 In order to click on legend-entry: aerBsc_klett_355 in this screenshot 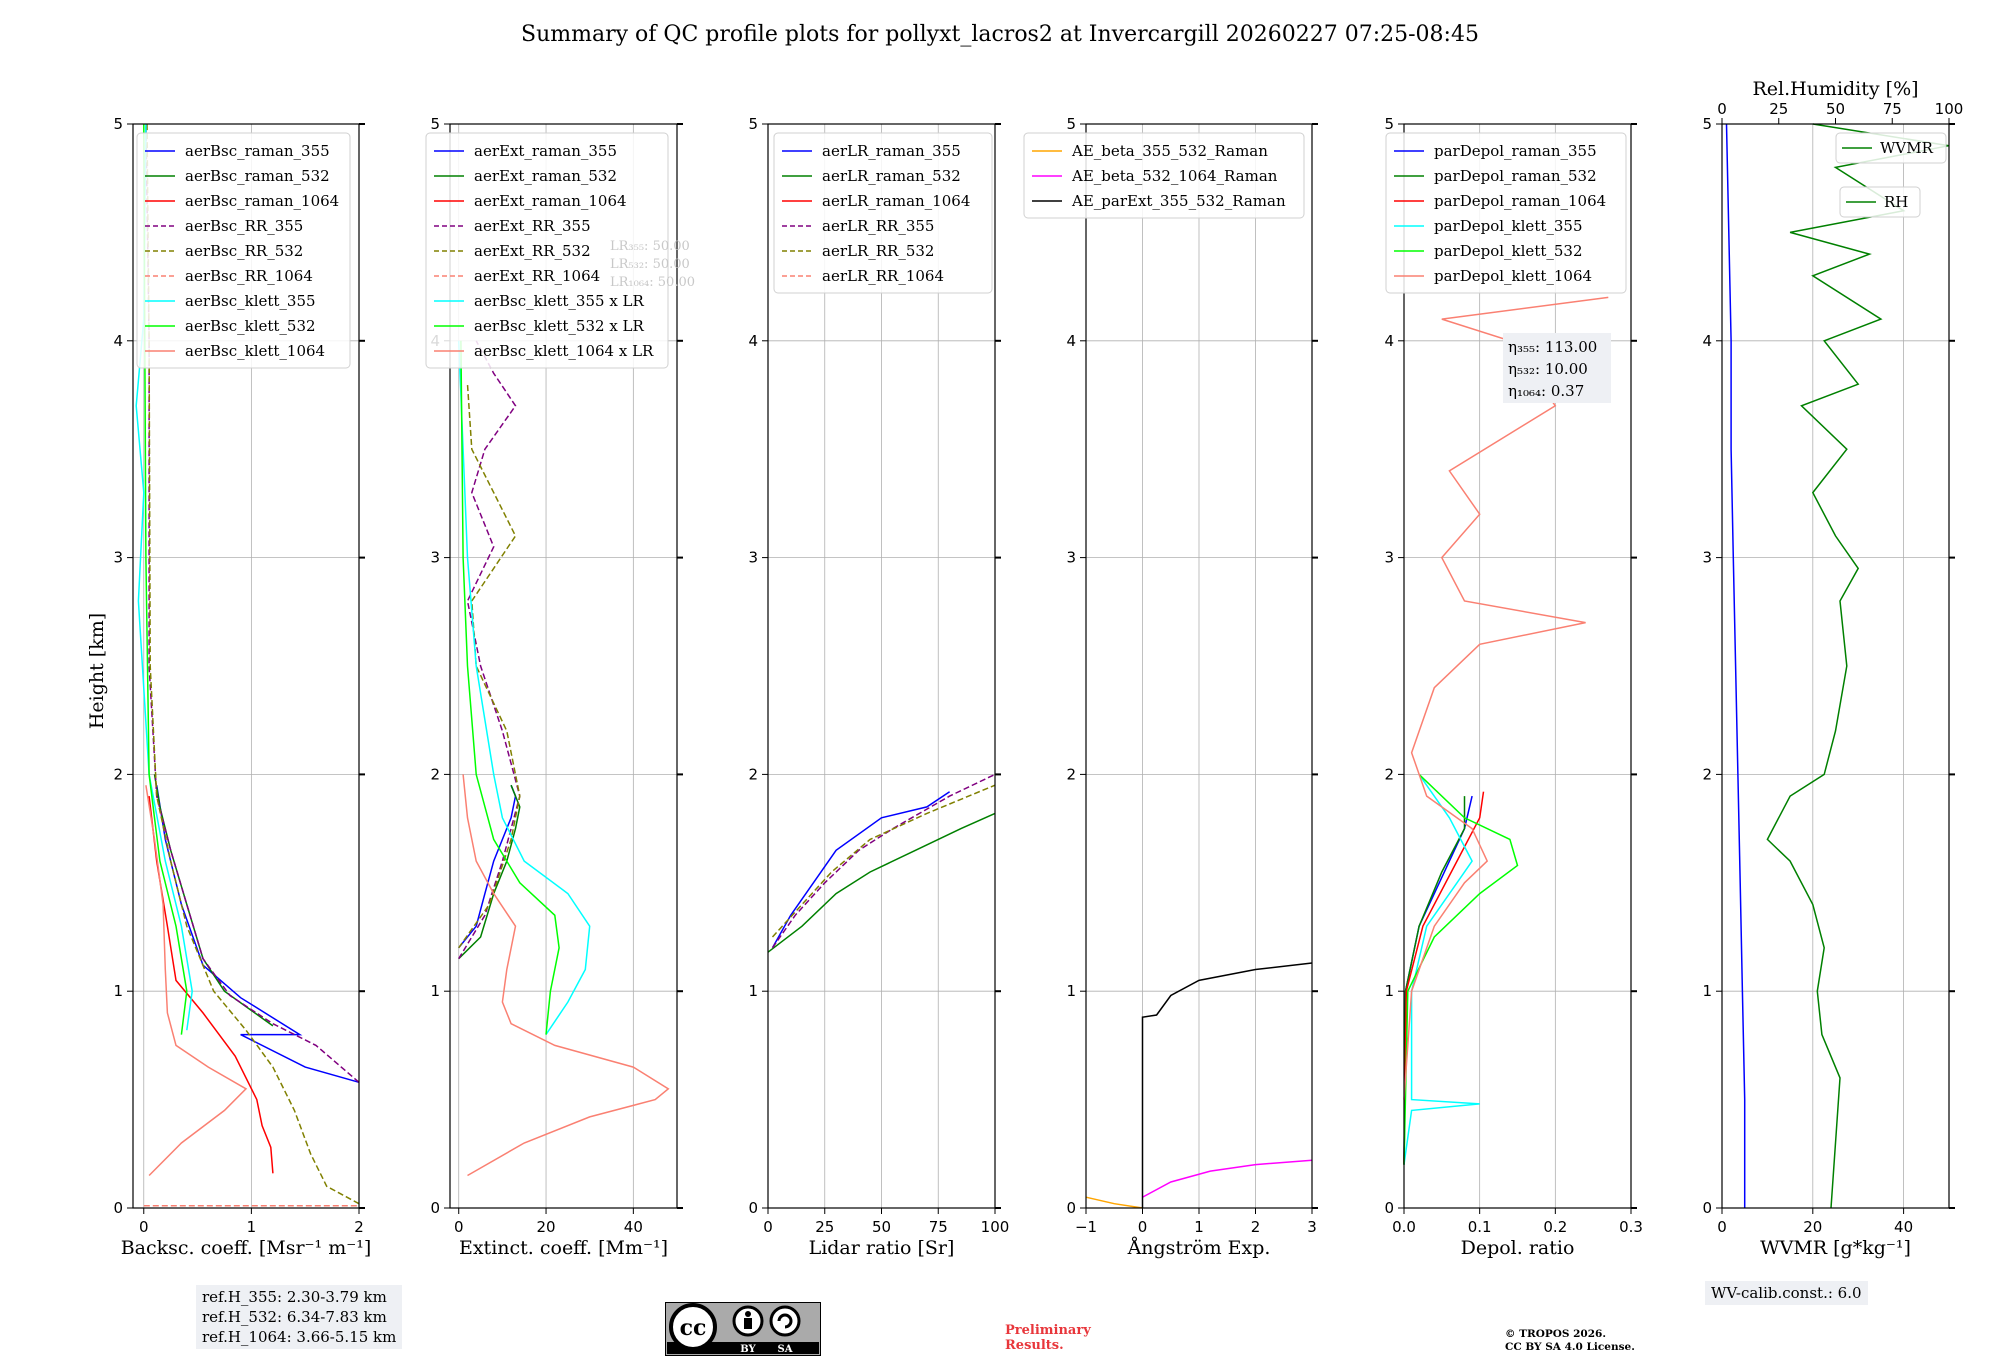, I will do `click(250, 301)`.